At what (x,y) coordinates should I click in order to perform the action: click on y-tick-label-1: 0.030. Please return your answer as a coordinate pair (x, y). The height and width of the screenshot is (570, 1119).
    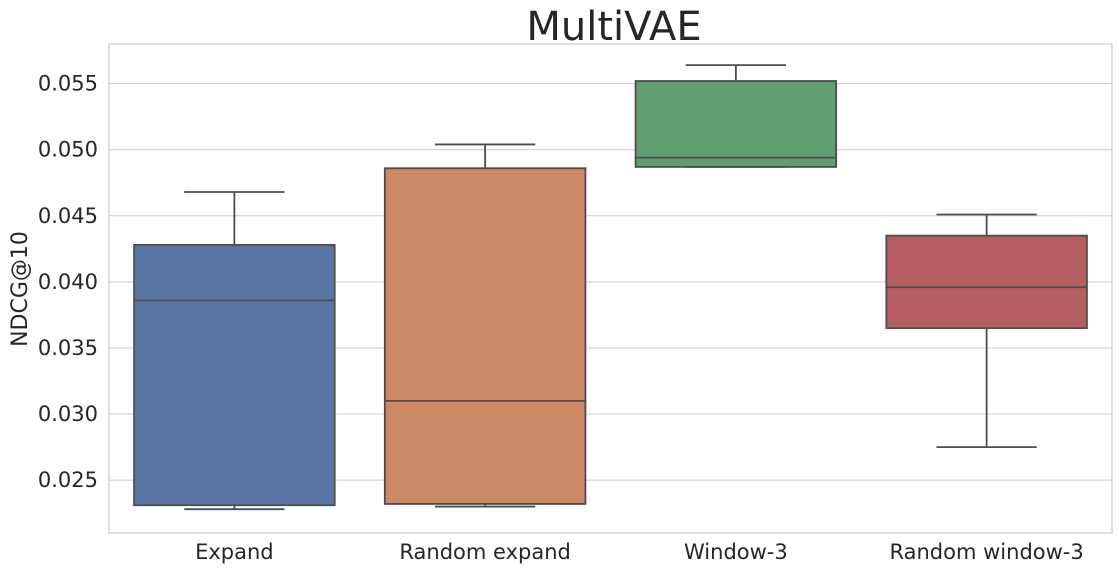
    Looking at the image, I should click on (68, 414).